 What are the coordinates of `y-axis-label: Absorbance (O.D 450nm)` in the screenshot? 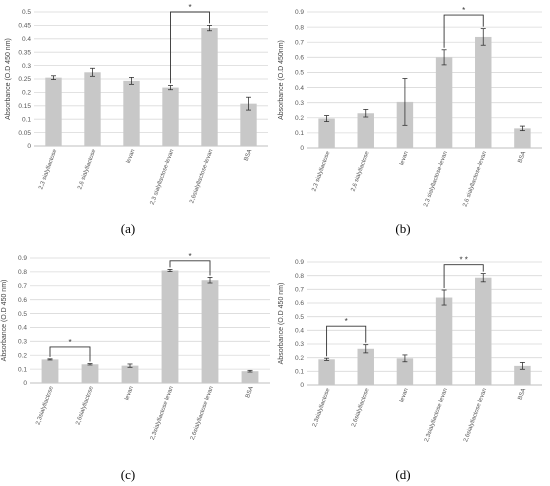 It's located at (281, 80).